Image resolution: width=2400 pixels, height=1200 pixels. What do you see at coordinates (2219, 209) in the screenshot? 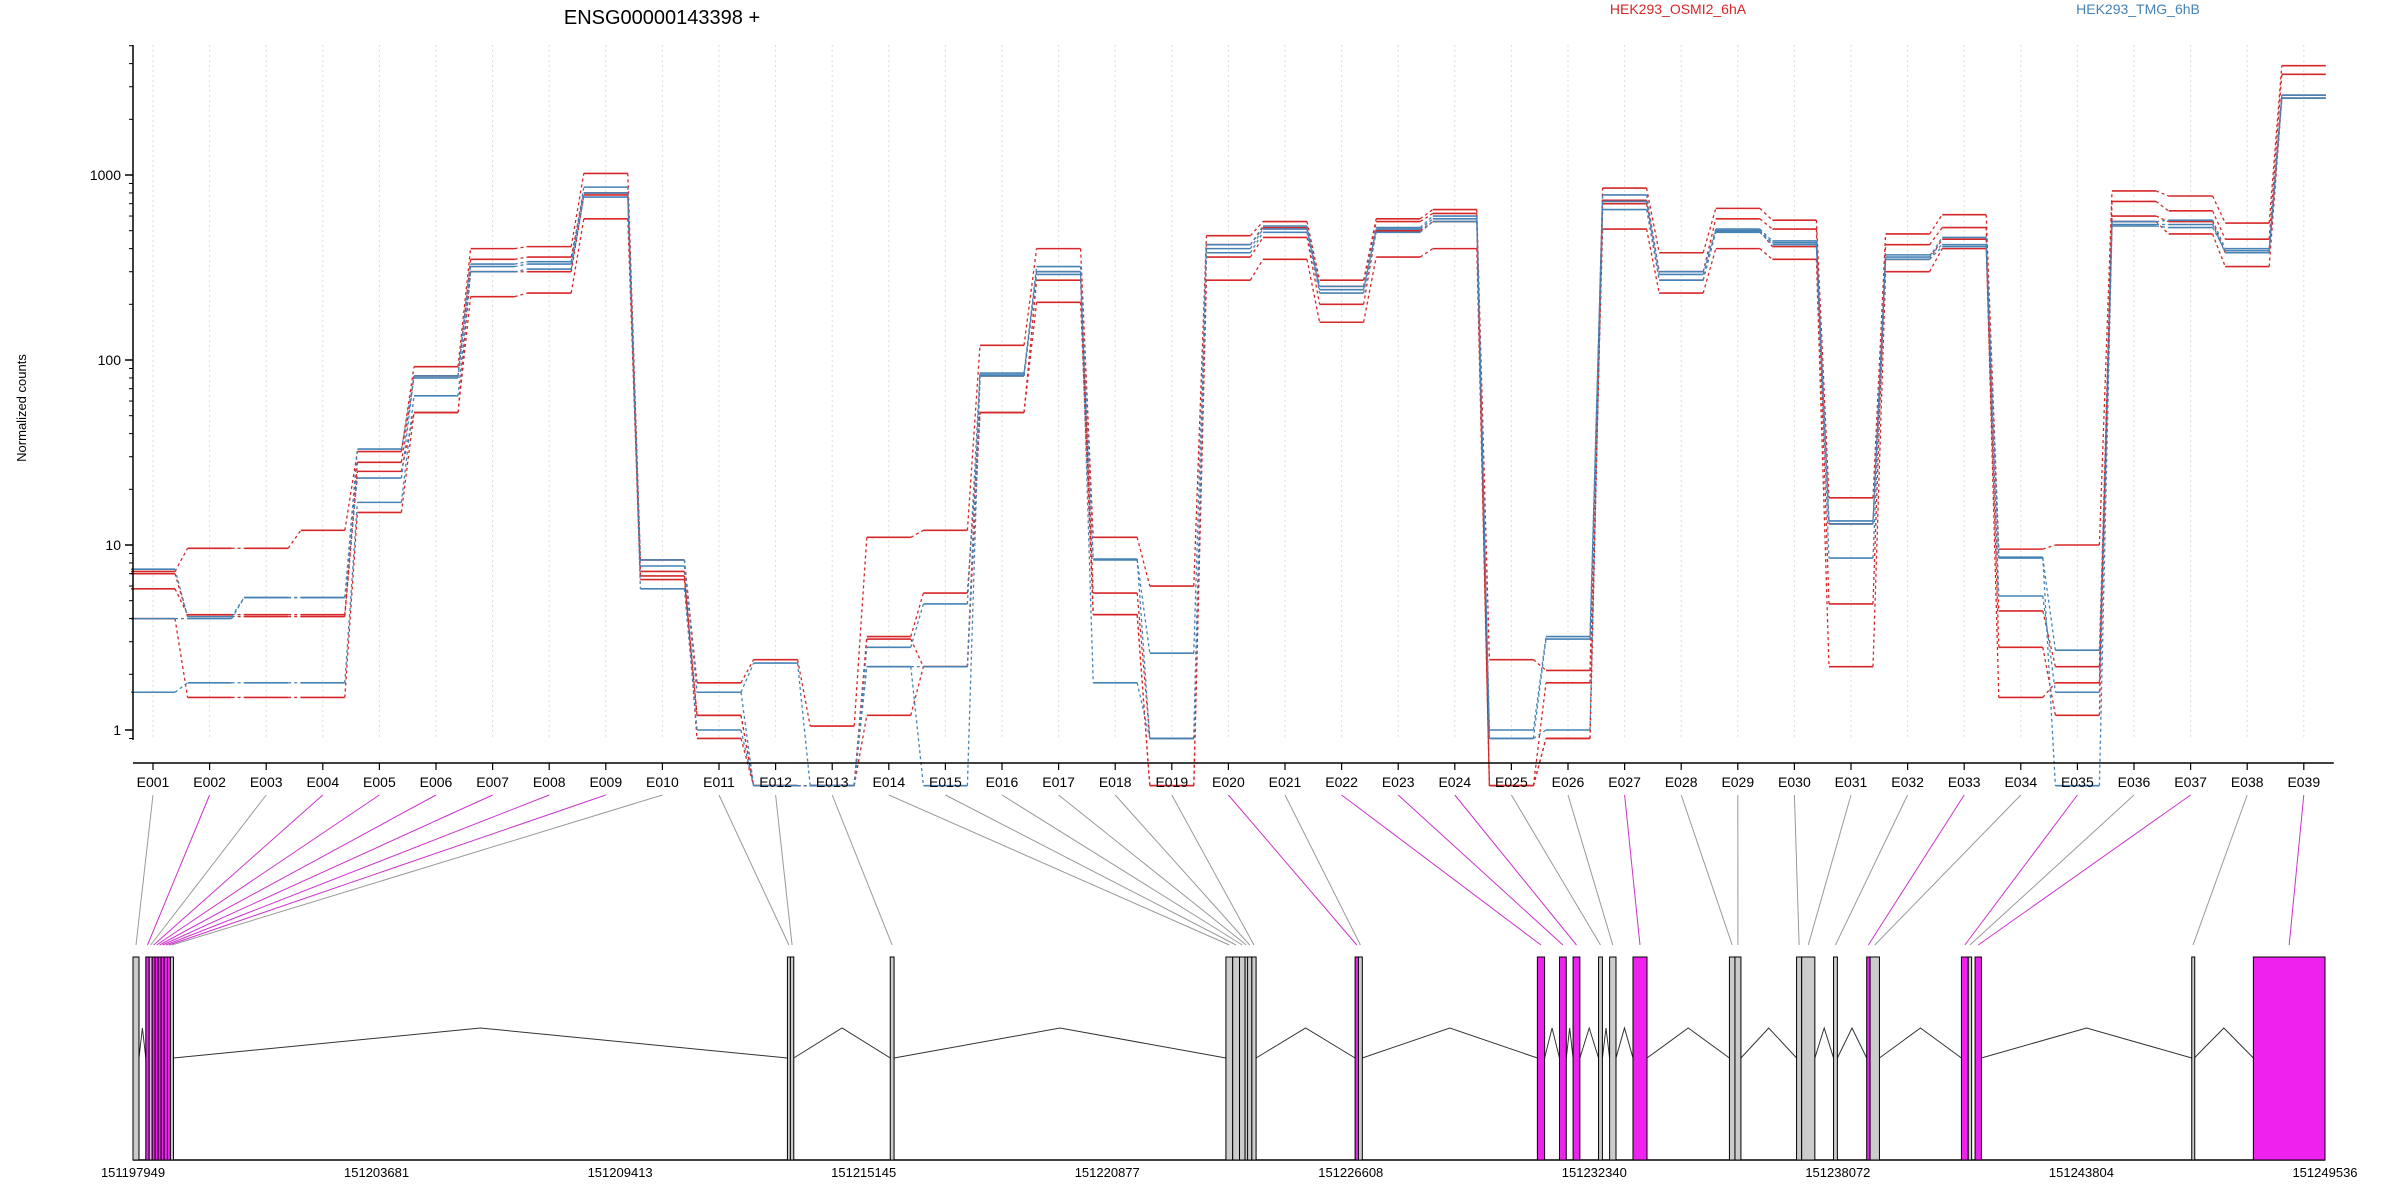
I see `series-0-link-E037` at bounding box center [2219, 209].